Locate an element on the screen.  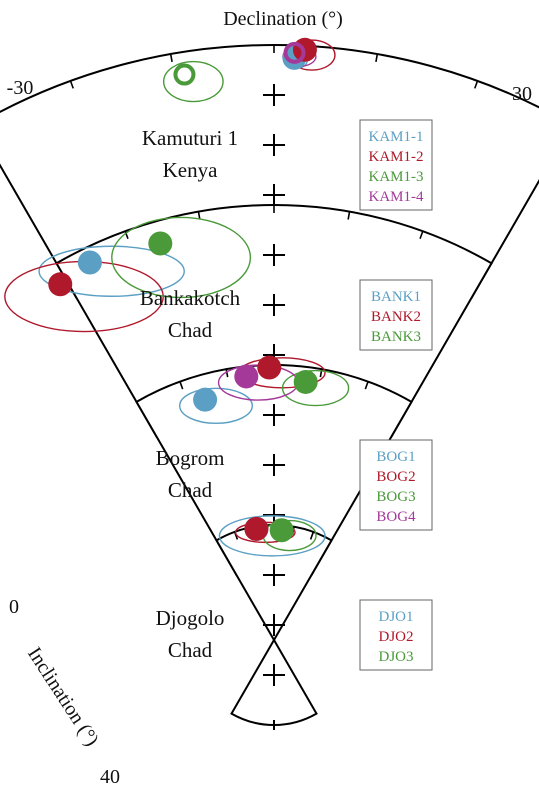
legend-entry-bog2: BOG2 is located at coordinates (395, 477).